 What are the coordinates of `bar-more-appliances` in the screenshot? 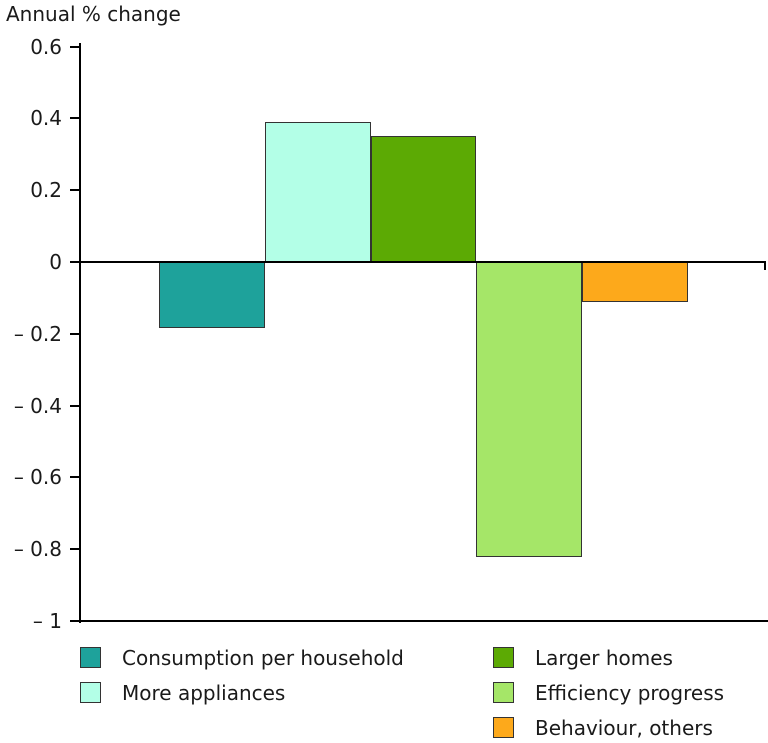 It's located at (317, 192).